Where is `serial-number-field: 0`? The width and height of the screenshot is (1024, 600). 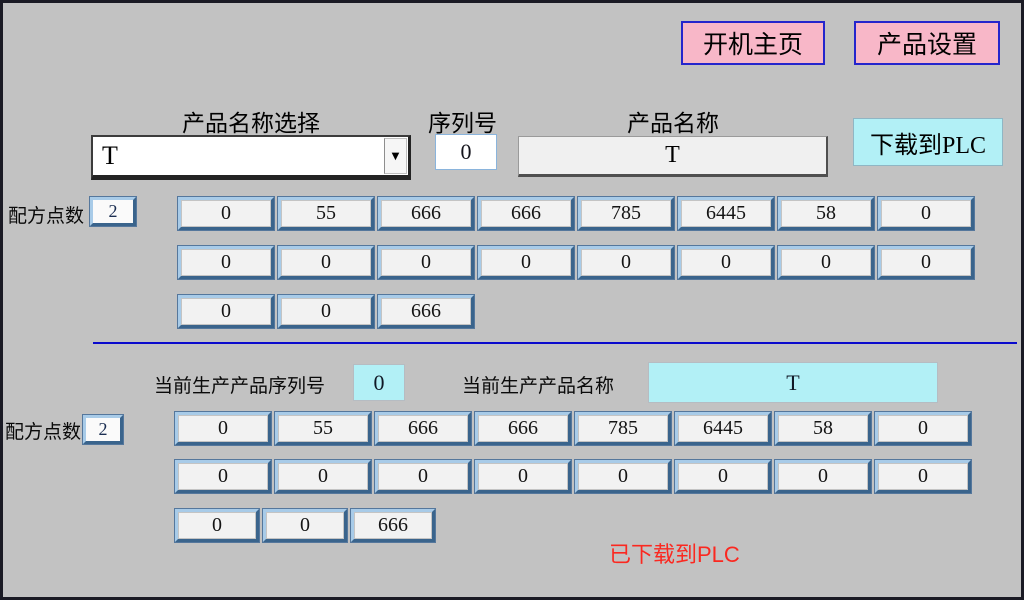
serial-number-field: 0 is located at coordinates (466, 152).